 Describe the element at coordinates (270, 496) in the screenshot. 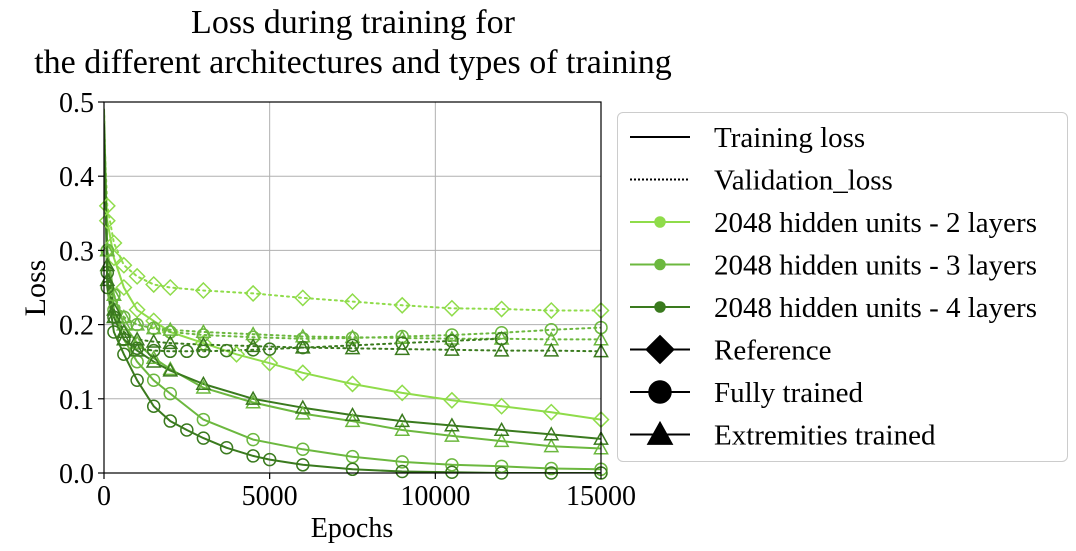

I see `x-tick-label: 5000` at that location.